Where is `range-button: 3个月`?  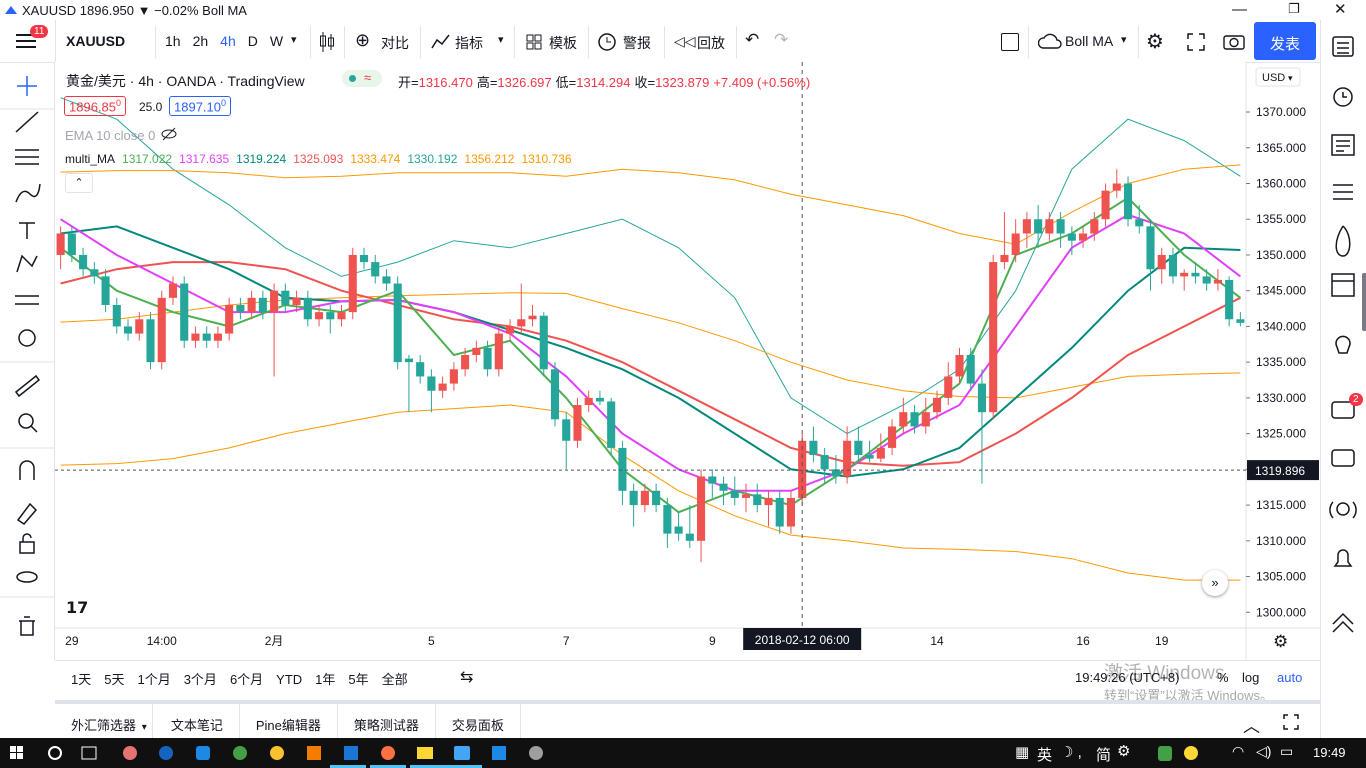 range-button: 3个月 is located at coordinates (200, 679).